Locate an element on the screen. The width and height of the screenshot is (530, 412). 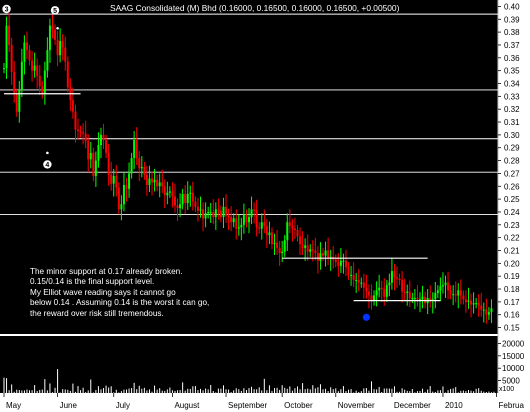
volume-panel is located at coordinates (249, 364).